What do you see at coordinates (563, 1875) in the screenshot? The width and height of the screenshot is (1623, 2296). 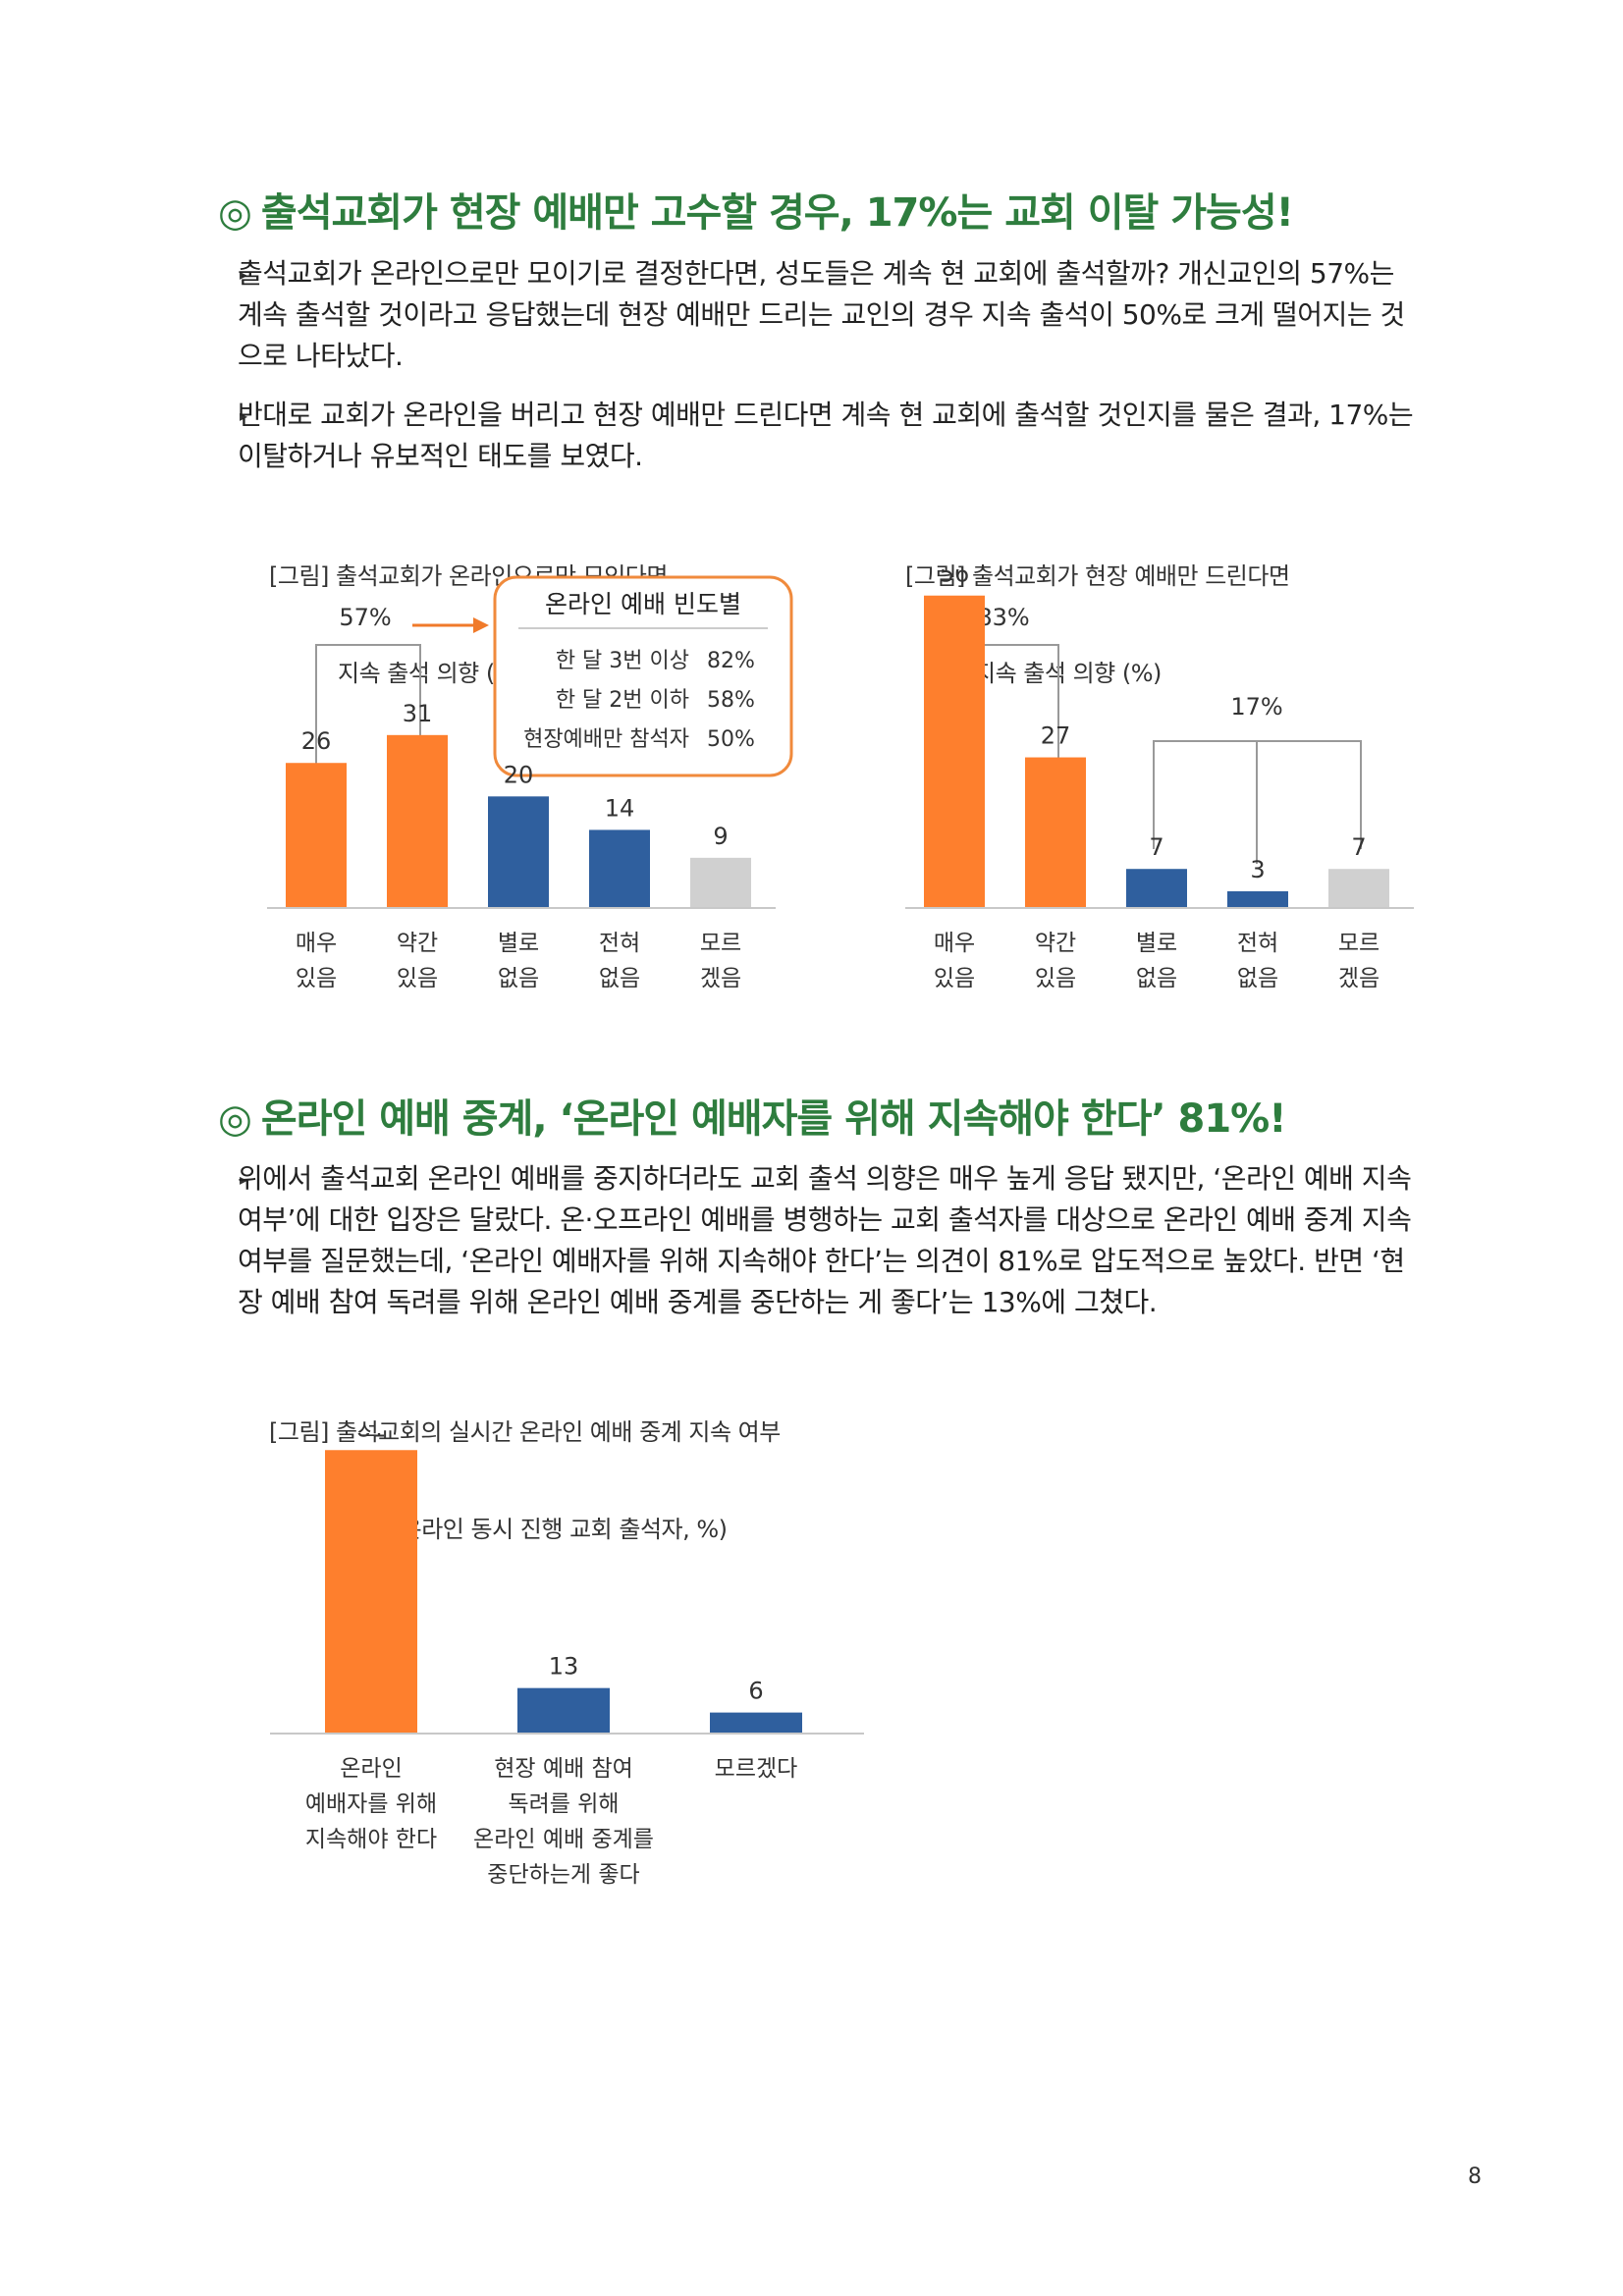 I see `category-label: 중단하는게 좋다` at bounding box center [563, 1875].